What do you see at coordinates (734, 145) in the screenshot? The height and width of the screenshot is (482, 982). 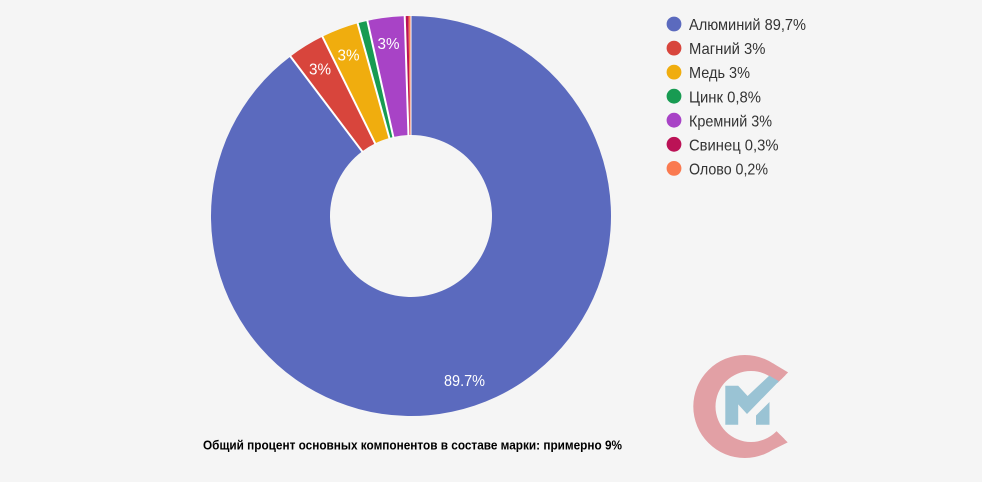 I see `svg-text: Свинец 0,3%` at bounding box center [734, 145].